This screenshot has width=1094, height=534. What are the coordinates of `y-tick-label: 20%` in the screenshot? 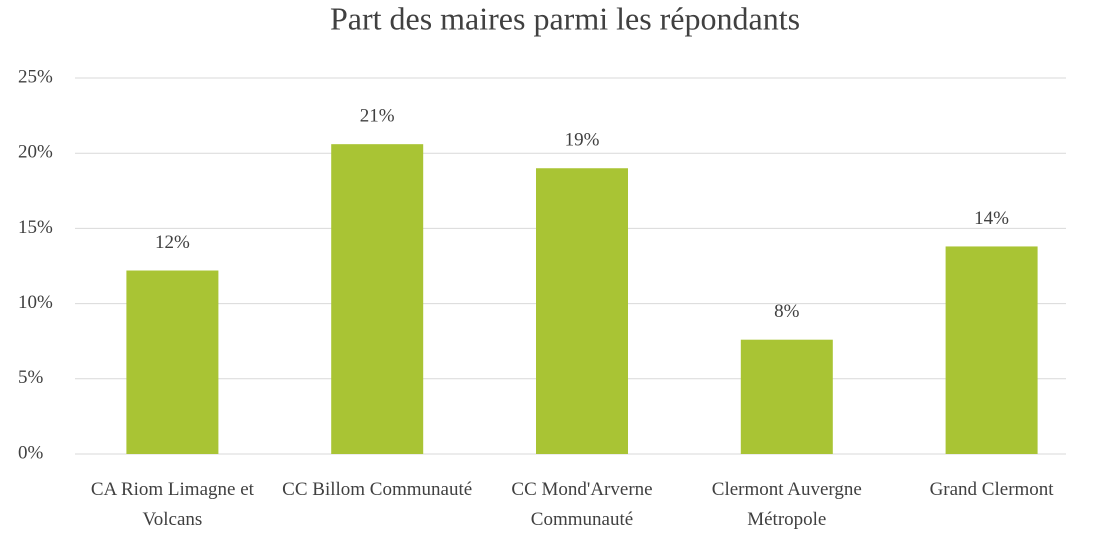 It's located at (35, 152).